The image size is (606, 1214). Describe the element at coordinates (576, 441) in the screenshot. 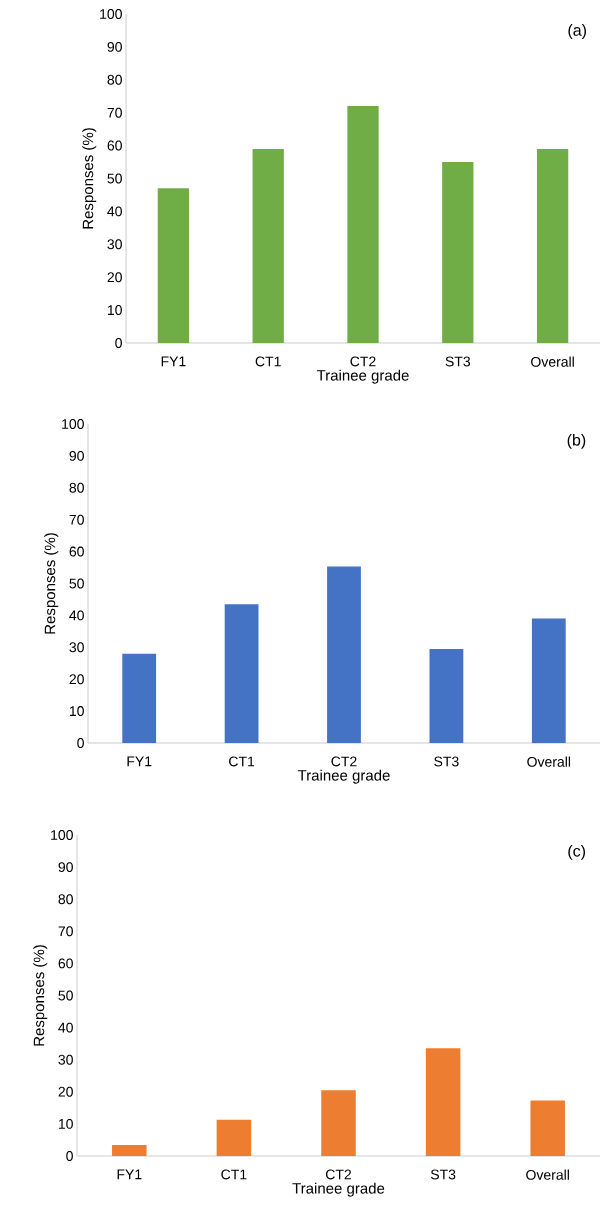

I see `annotation: (b)` at that location.